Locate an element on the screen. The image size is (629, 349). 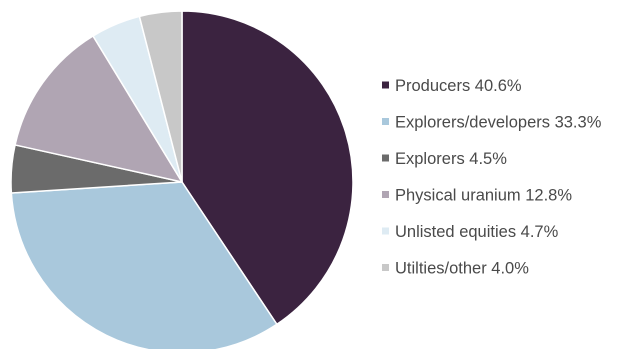
legend-label-utilties-other: Utilties/other 4.0% is located at coordinates (462, 269).